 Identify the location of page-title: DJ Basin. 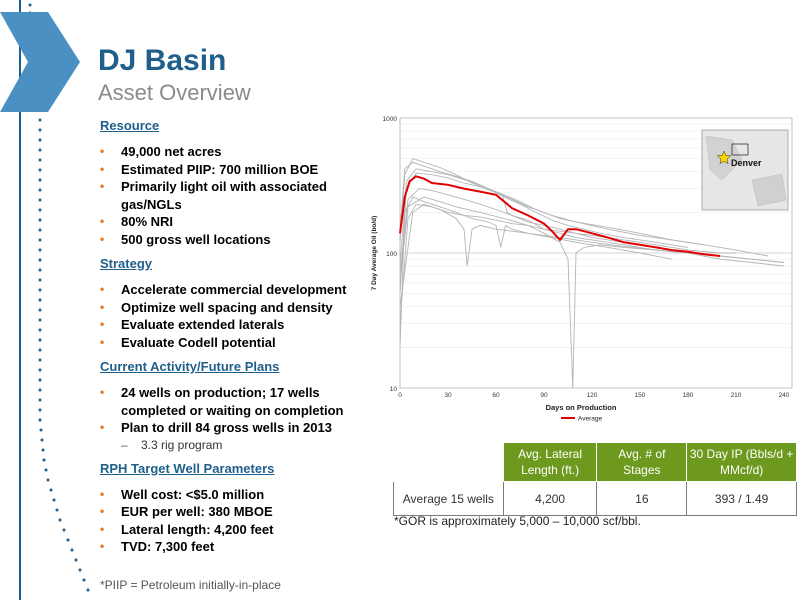
(162, 60).